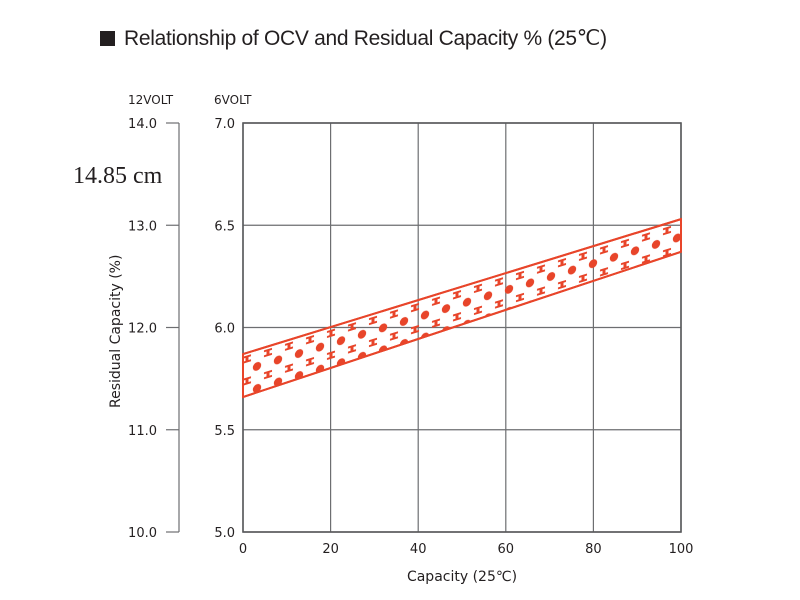 Image resolution: width=800 pixels, height=600 pixels. I want to click on y-tick-label-12v: 12.0, so click(142, 329).